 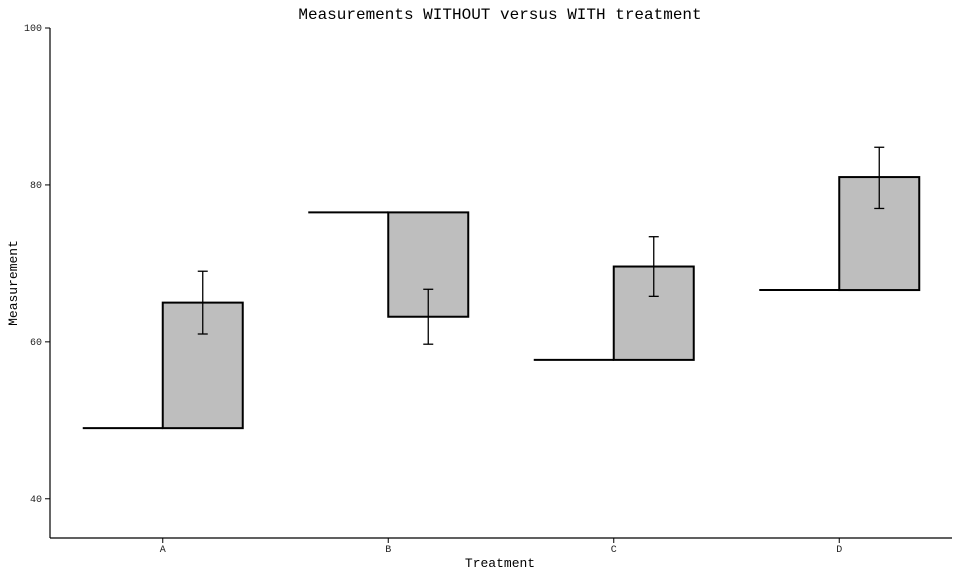 What do you see at coordinates (388, 550) in the screenshot?
I see `x-tick-label: B` at bounding box center [388, 550].